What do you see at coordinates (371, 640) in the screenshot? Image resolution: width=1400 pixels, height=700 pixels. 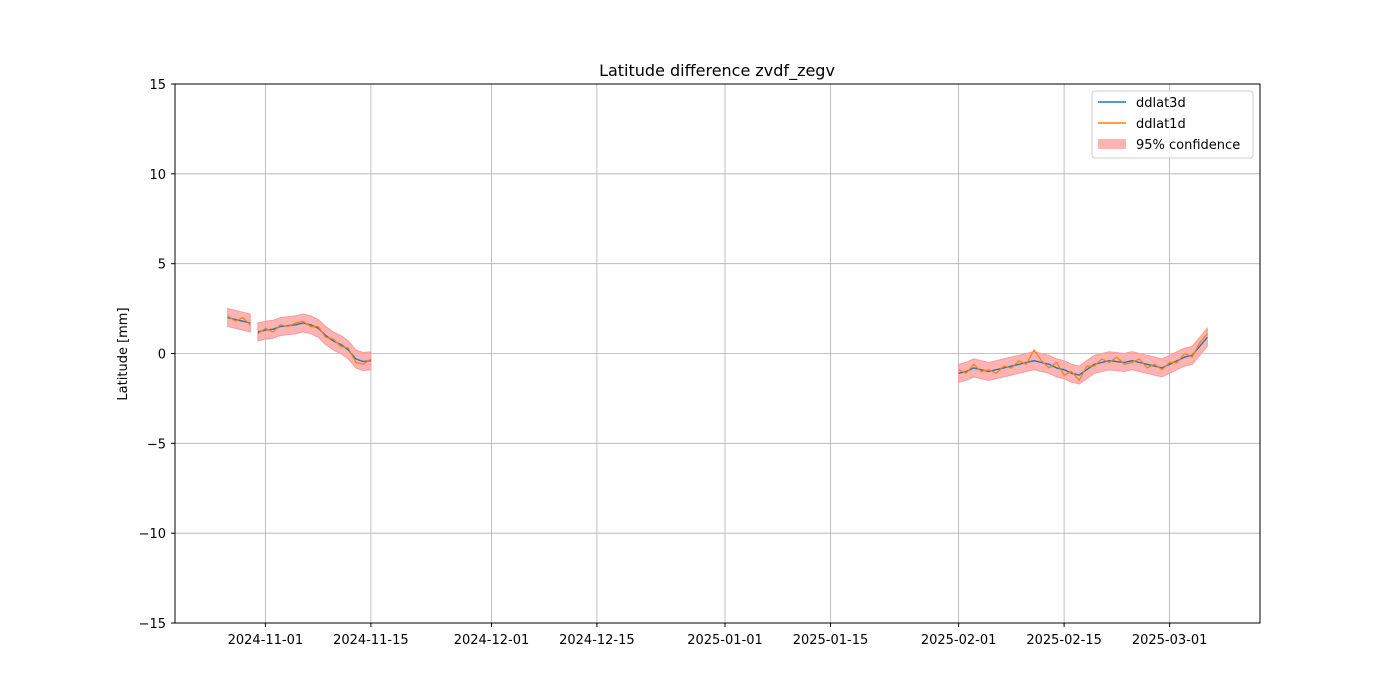 I see `x-tick-label: 2024-11-15` at bounding box center [371, 640].